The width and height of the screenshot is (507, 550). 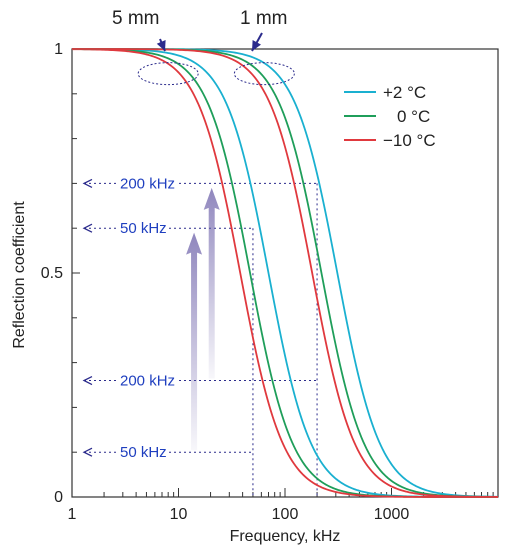 I want to click on x-tick-label: 100, so click(x=285, y=514).